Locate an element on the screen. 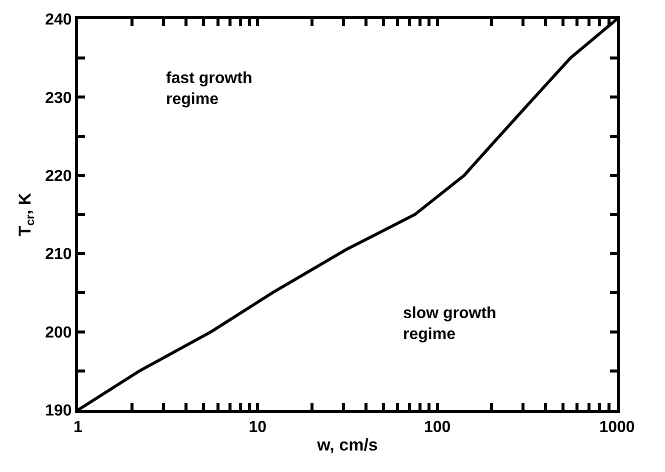 This screenshot has height=472, width=665. x-axis-title: w, cm/s is located at coordinates (347, 445).